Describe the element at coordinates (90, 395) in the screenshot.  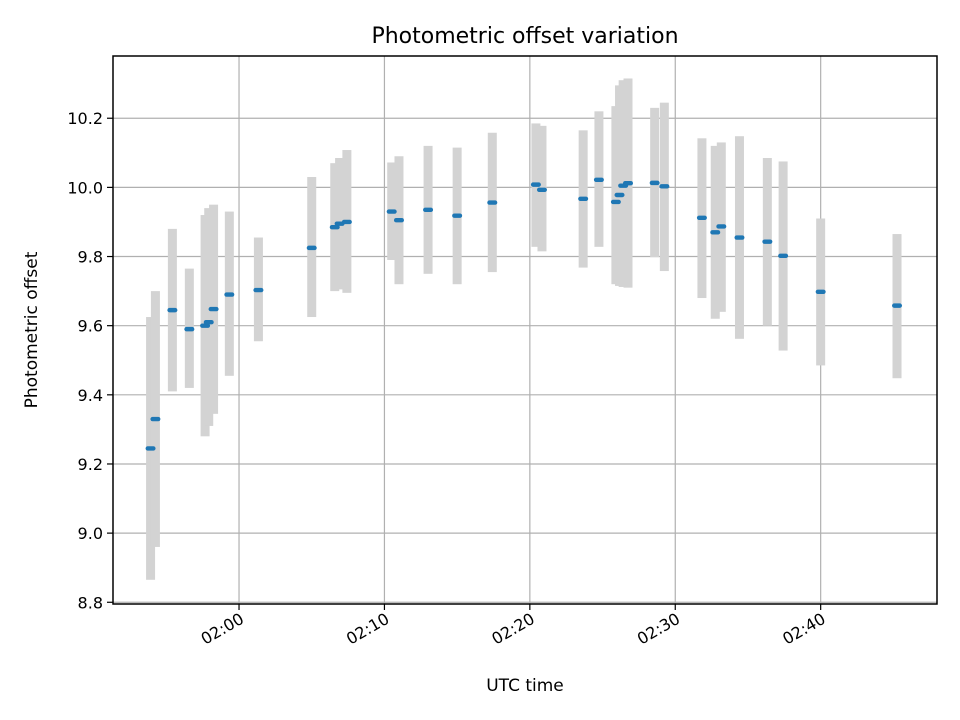
I see `y-tick-label: 9.4` at that location.